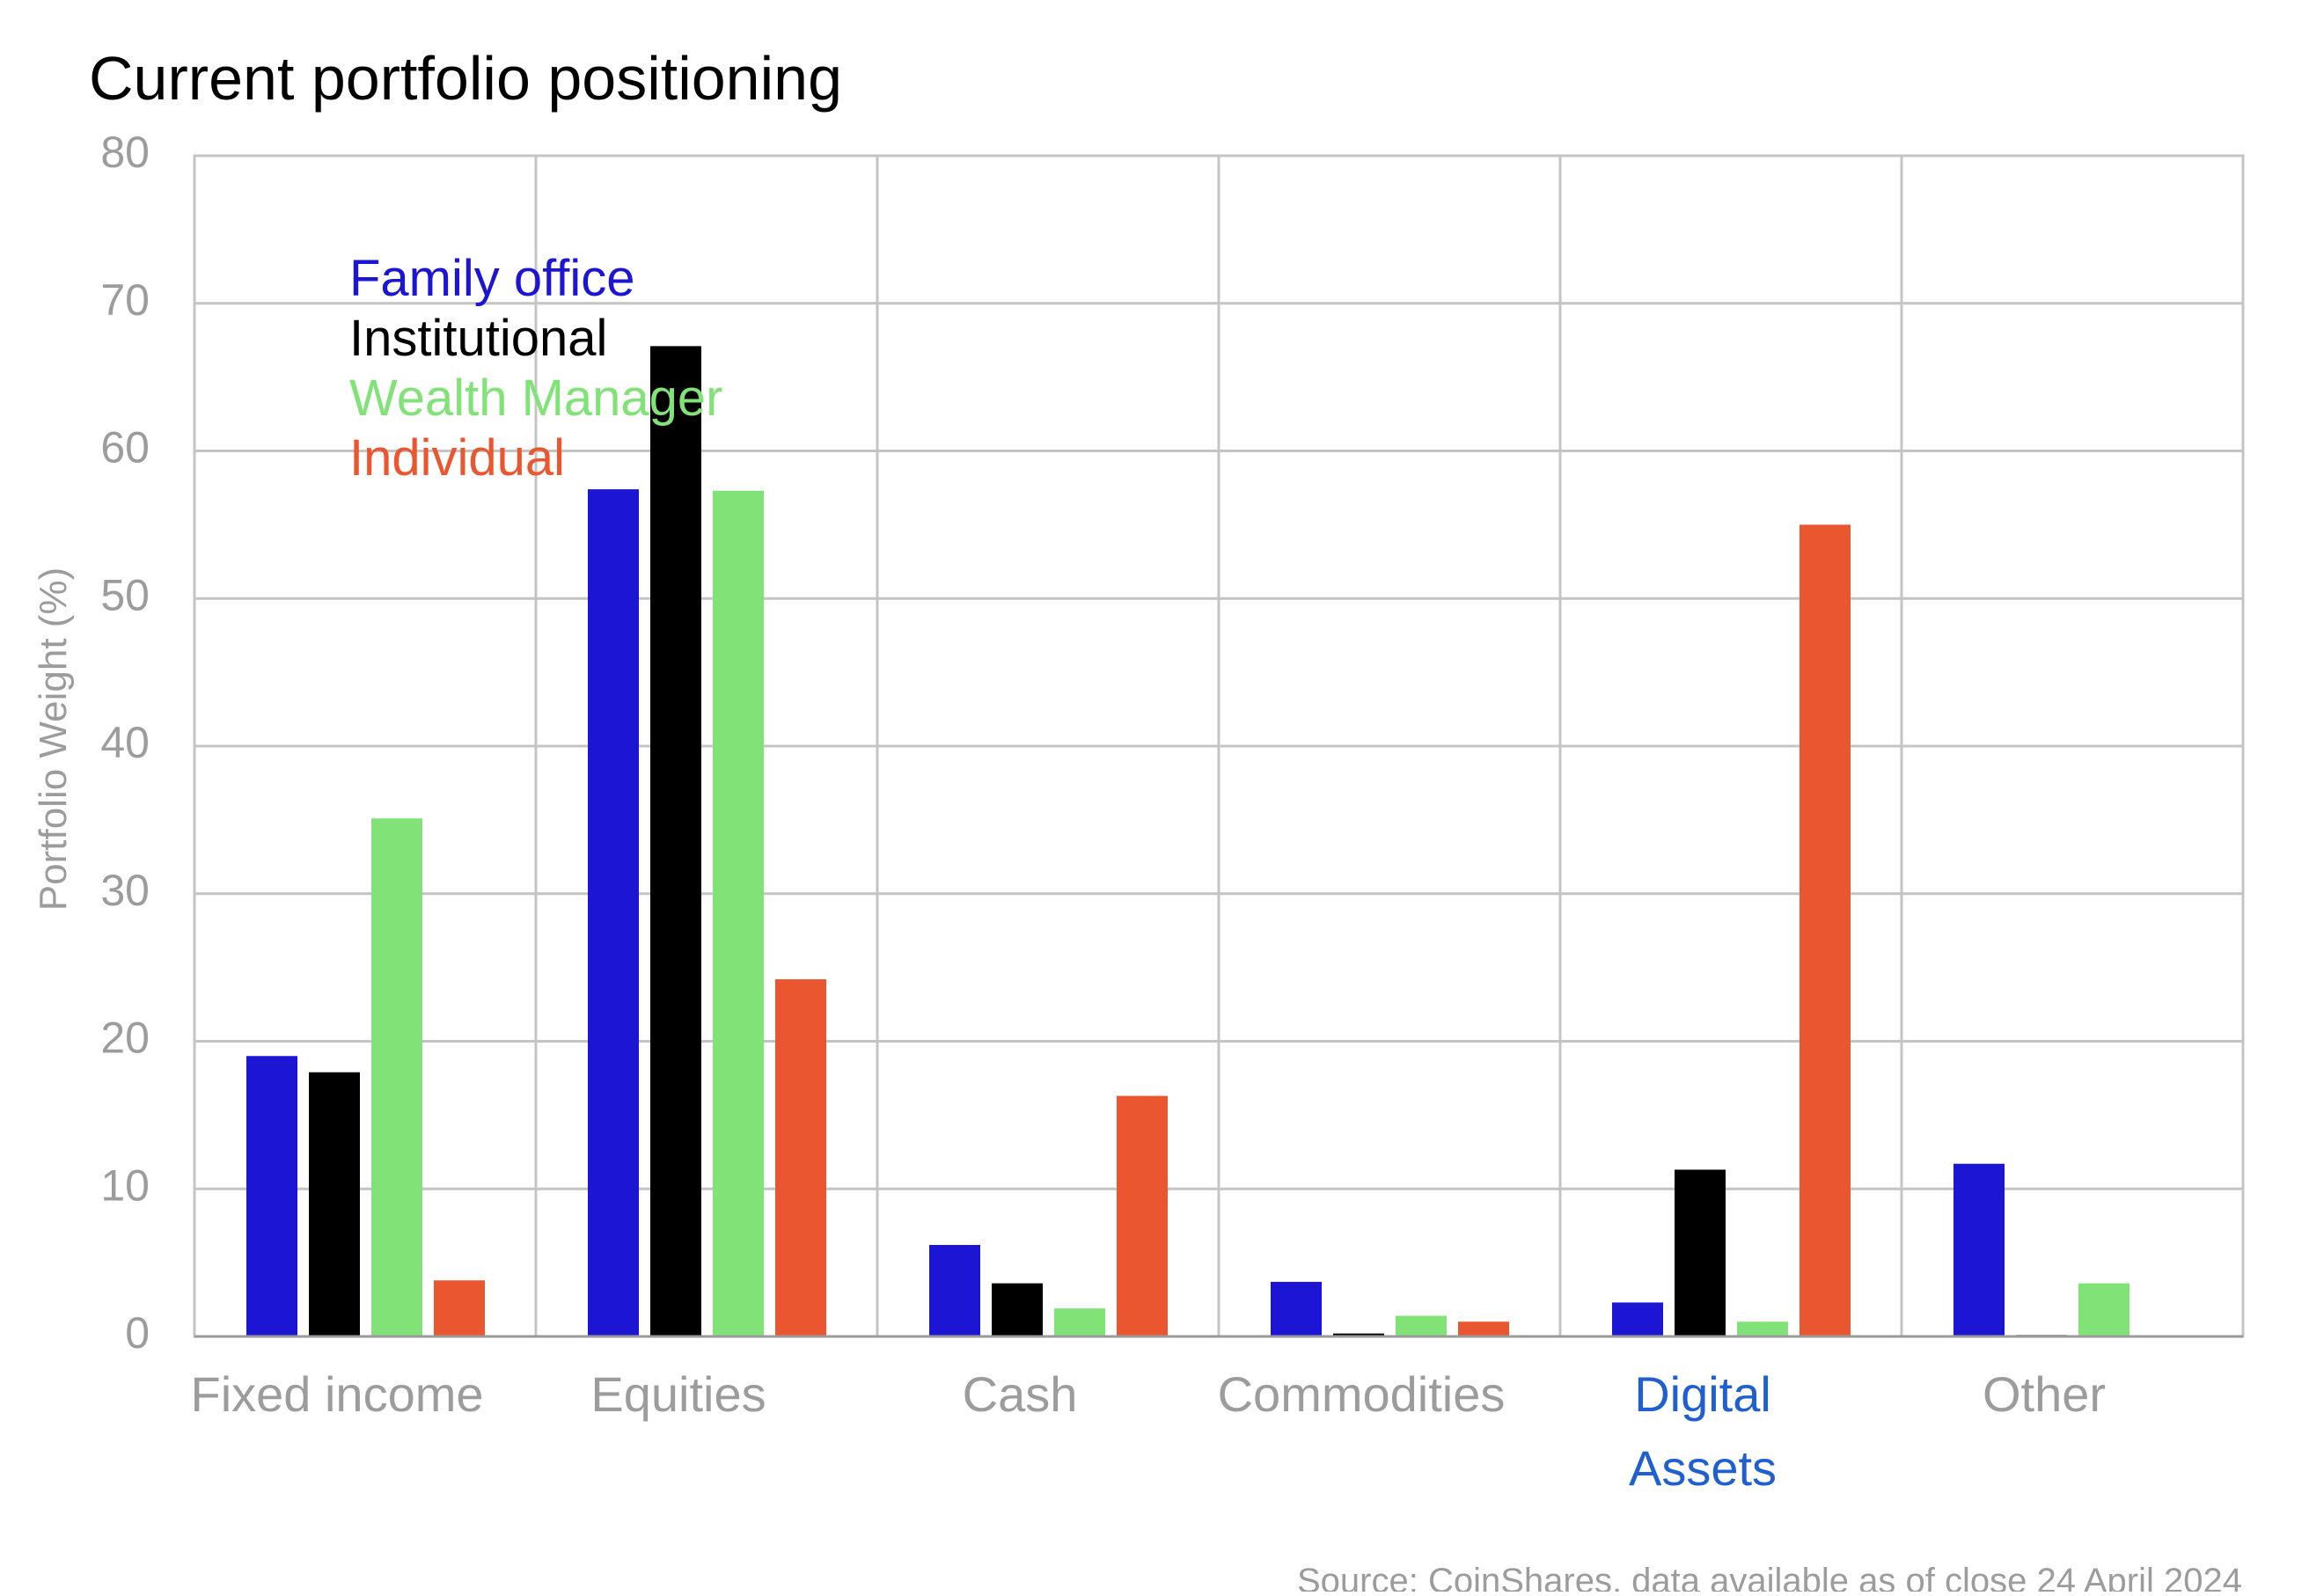  What do you see at coordinates (457, 458) in the screenshot?
I see `legend-entry: Individual` at bounding box center [457, 458].